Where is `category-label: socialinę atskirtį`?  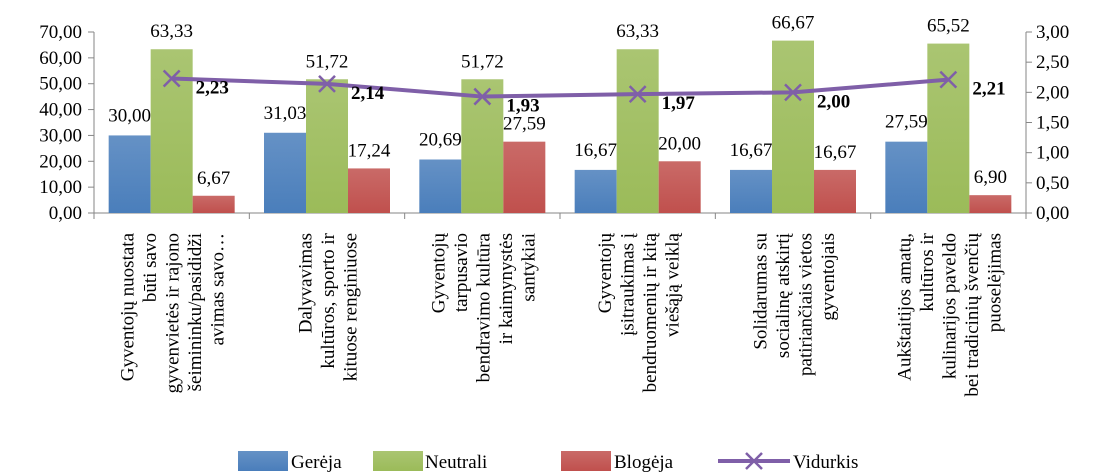 category-label: socialinę atskirtį is located at coordinates (783, 295).